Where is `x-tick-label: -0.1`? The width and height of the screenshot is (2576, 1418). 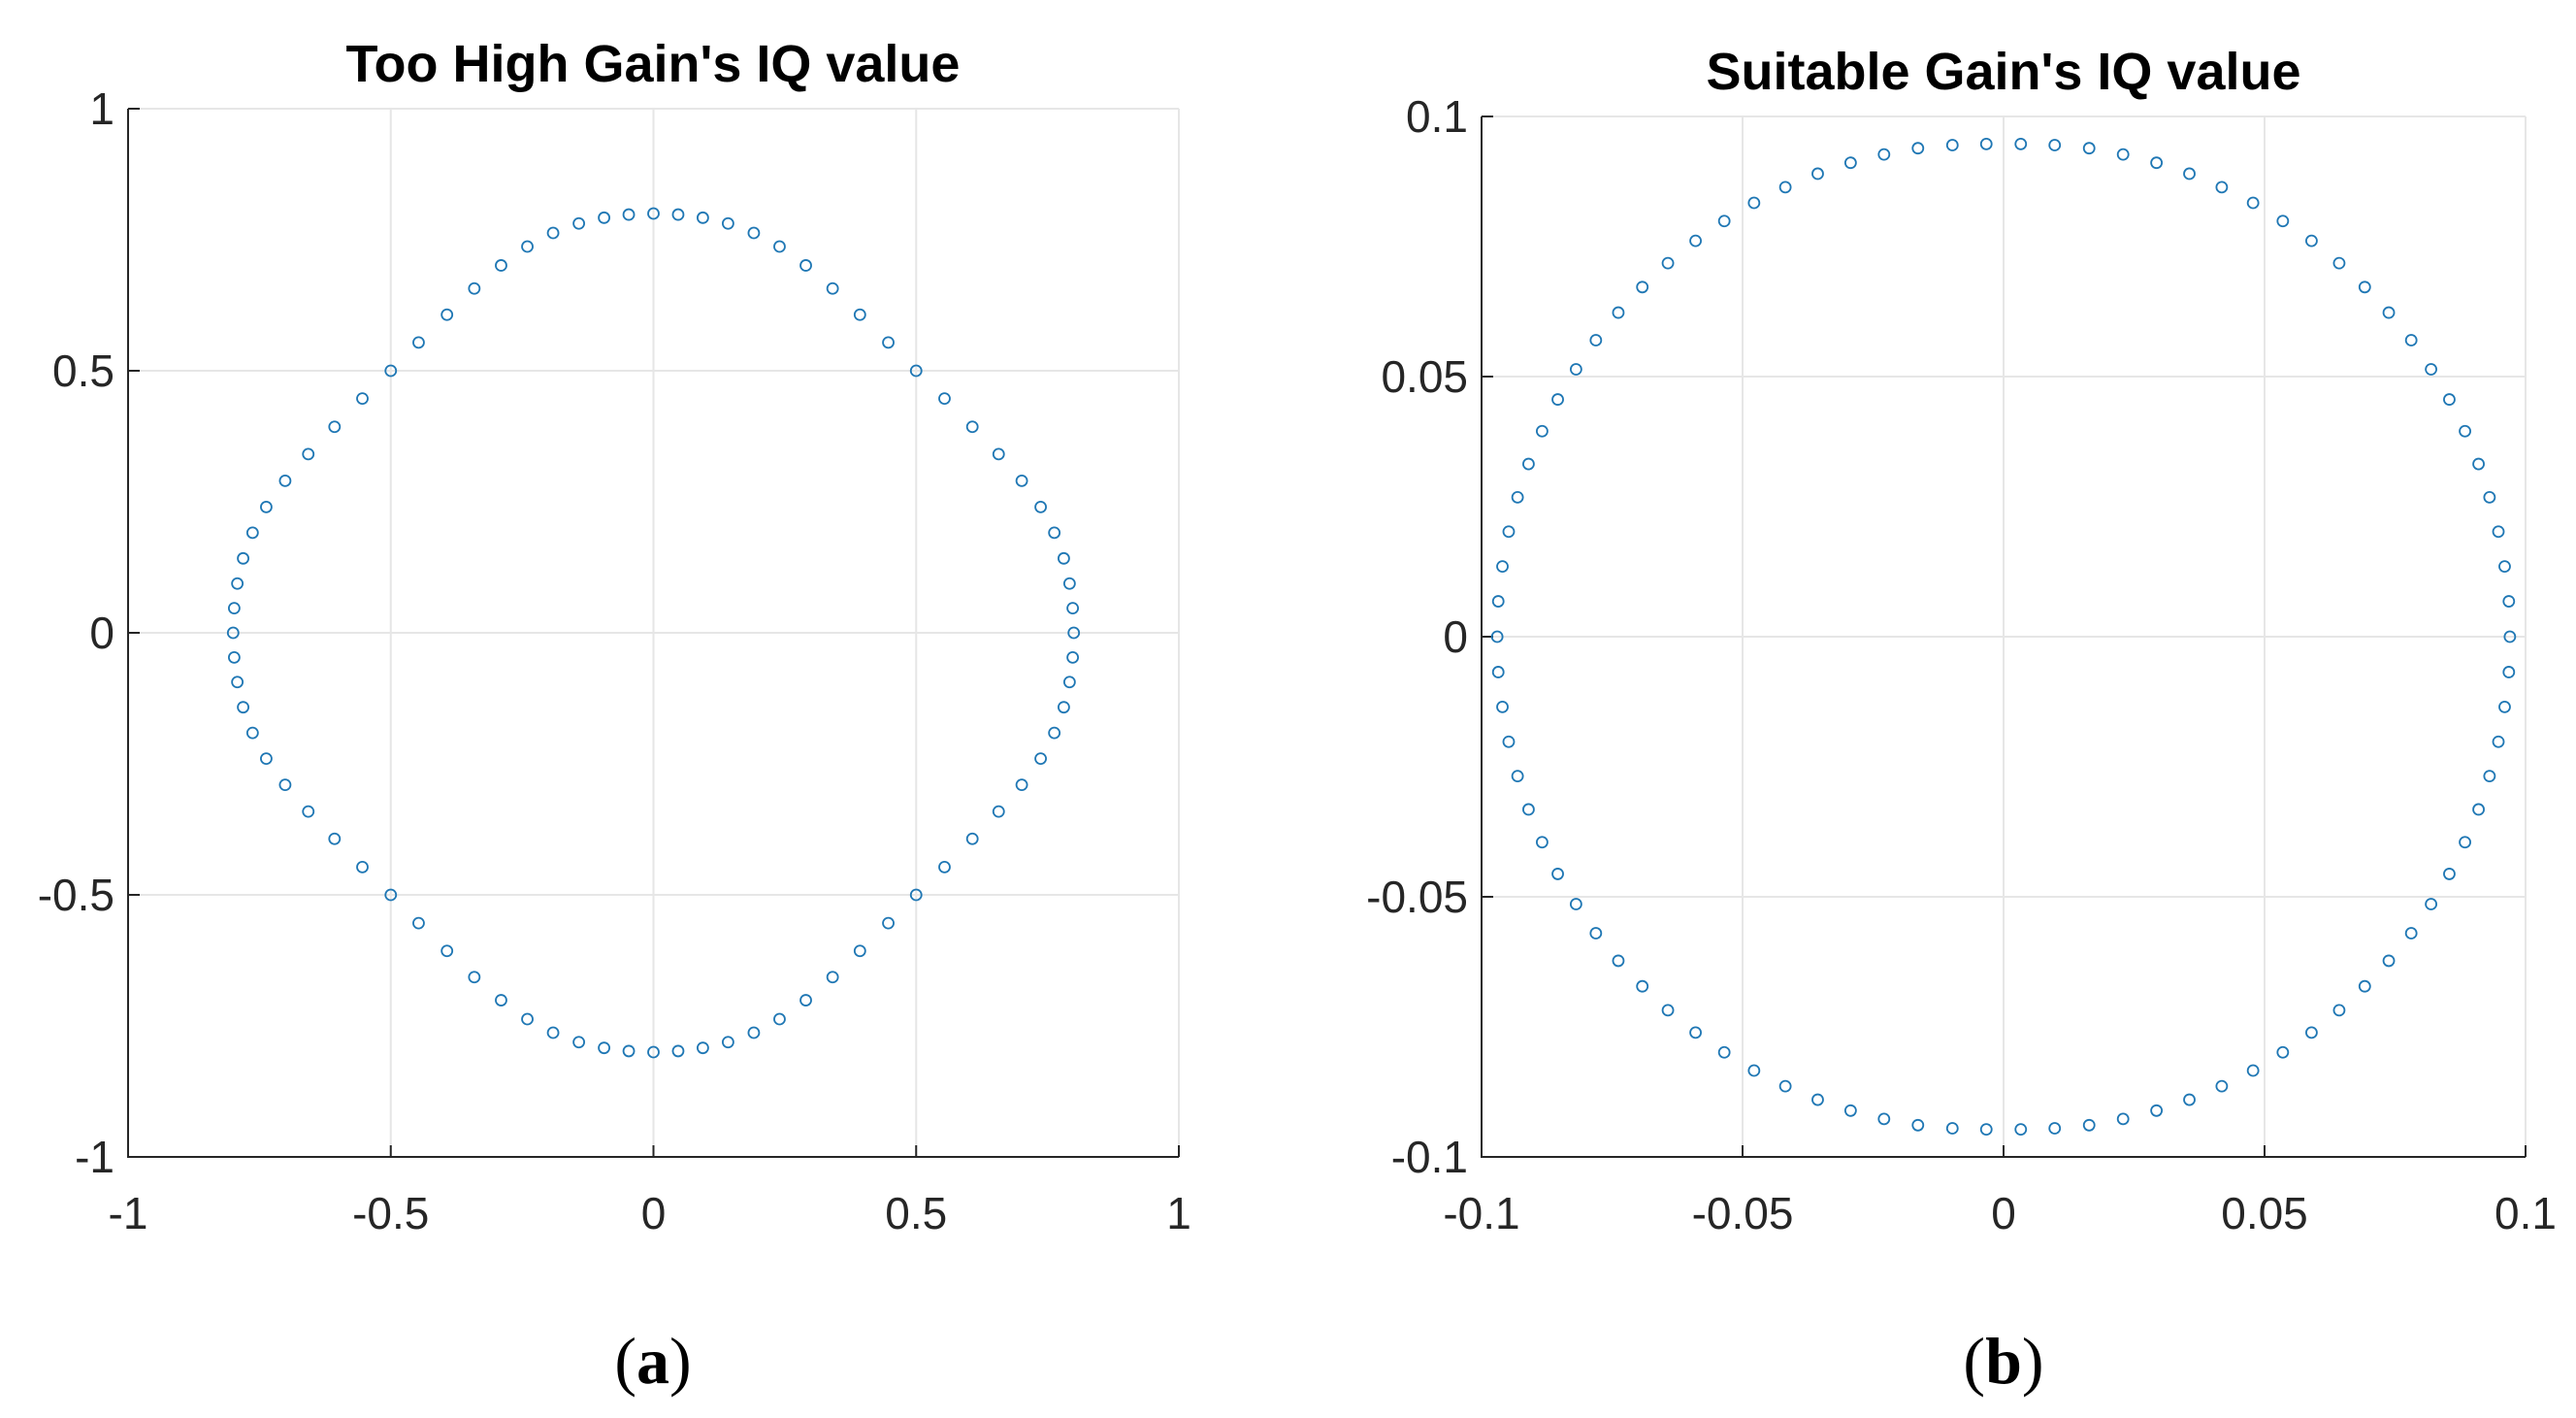
x-tick-label: -0.1 is located at coordinates (1481, 1213).